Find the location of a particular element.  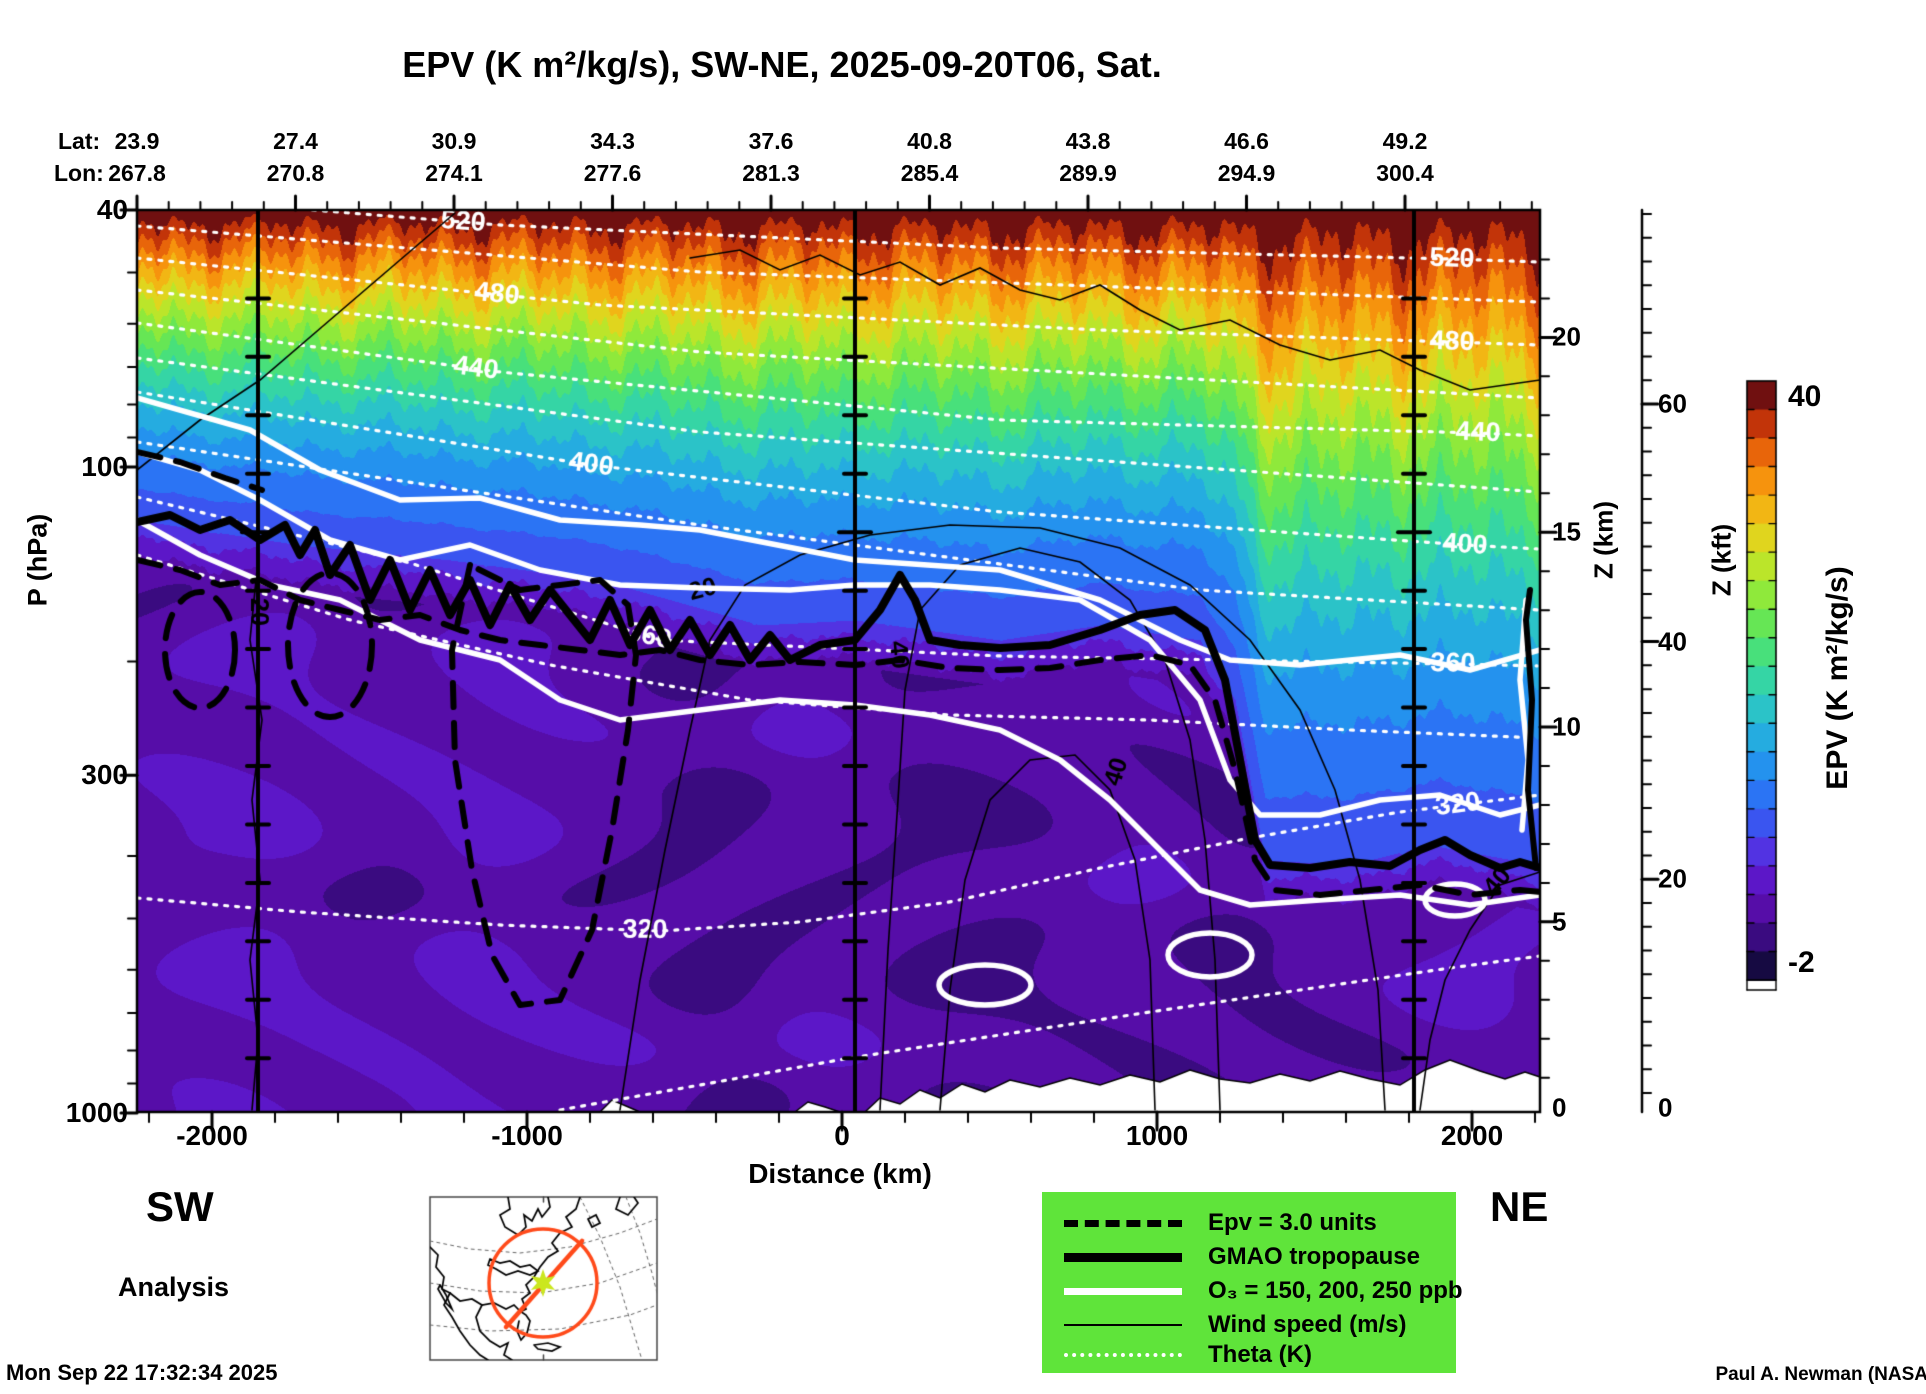

lat-tick-label: 43.8 is located at coordinates (1088, 141).